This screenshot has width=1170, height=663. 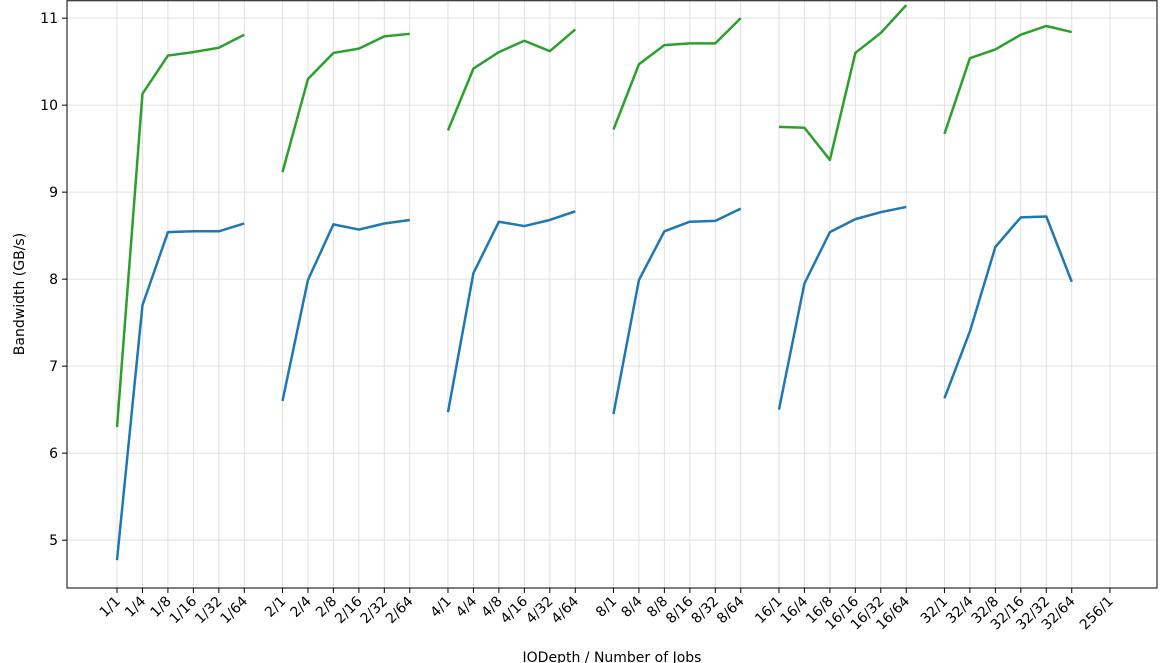 I want to click on x-tick-label: 32/4, so click(x=960, y=610).